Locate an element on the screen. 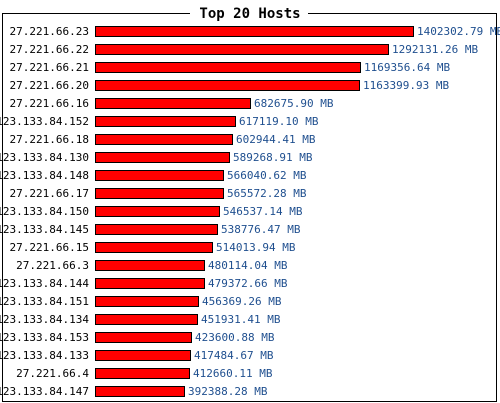 This screenshot has width=500, height=403. chart-title: Top 20 Hosts is located at coordinates (249, 14).